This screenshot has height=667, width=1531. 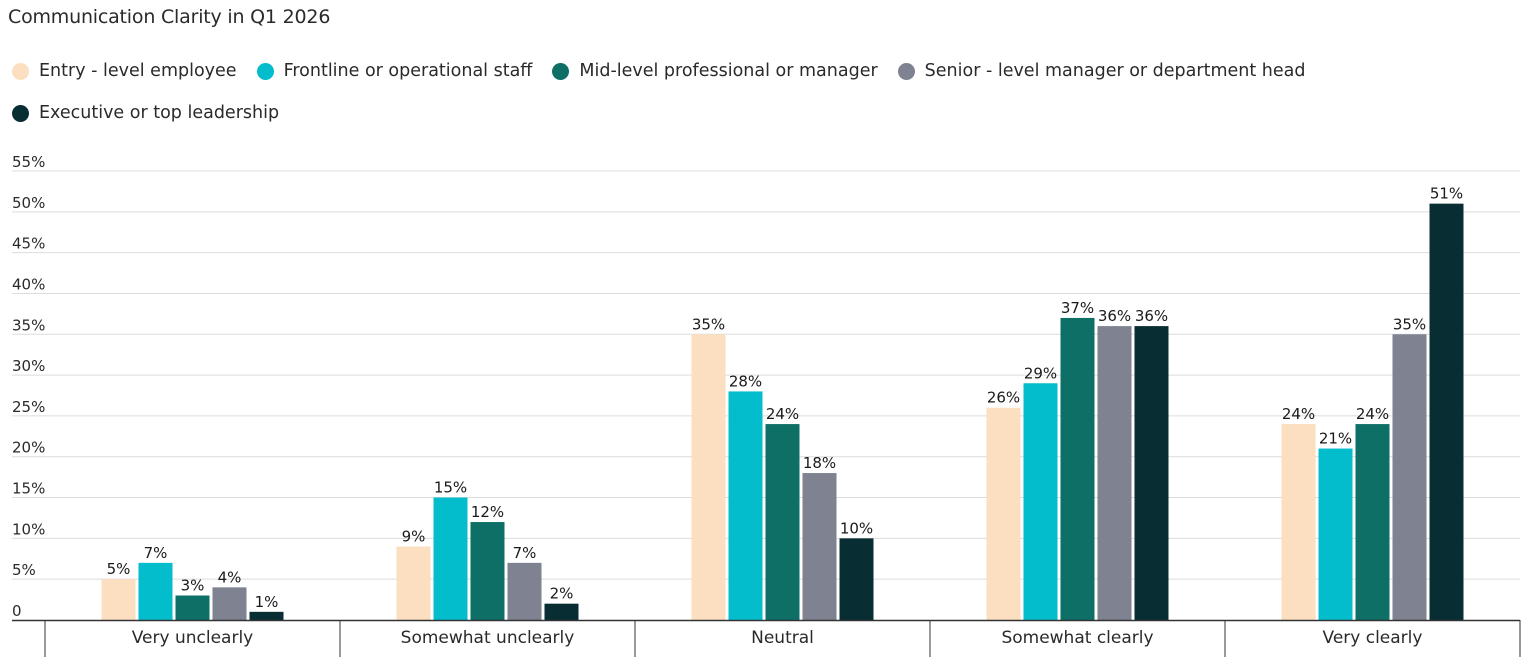 I want to click on legend-item-frontline: Frontline or operational staff, so click(x=394, y=71).